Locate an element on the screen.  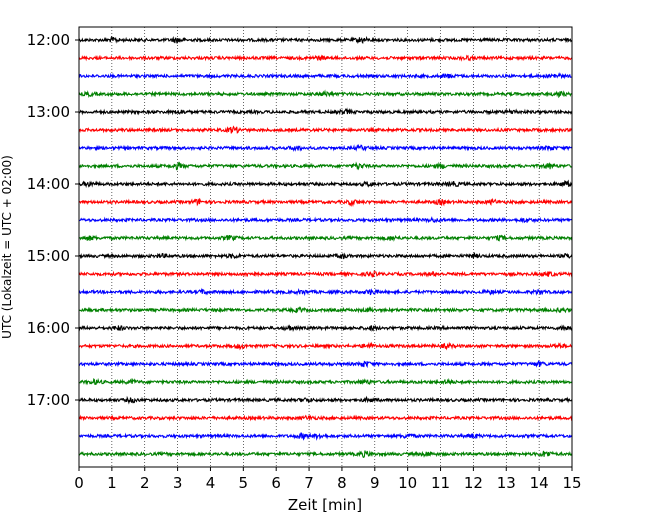
x-tick-label: 11 is located at coordinates (440, 483).